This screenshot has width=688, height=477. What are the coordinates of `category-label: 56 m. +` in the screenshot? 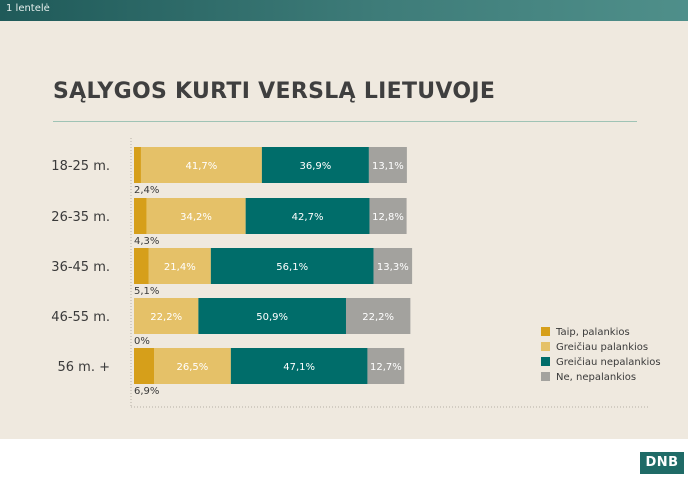 It's located at (84, 367).